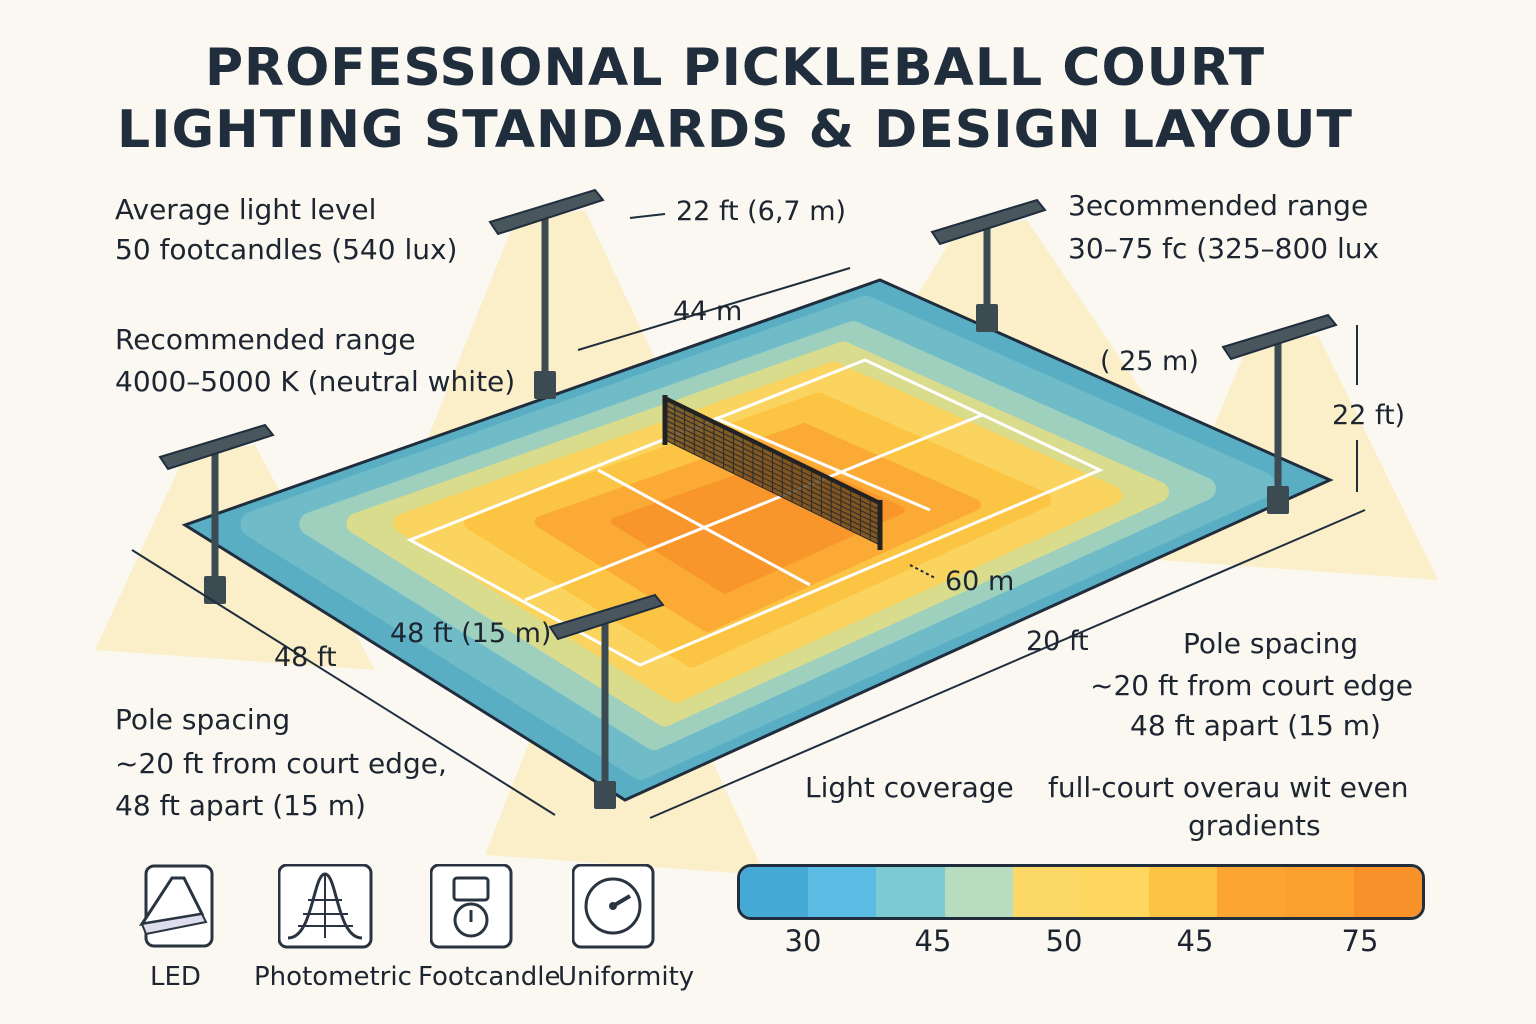 This screenshot has height=1024, width=1536. What do you see at coordinates (305, 657) in the screenshot?
I see `dim-48ft: 48 ft` at bounding box center [305, 657].